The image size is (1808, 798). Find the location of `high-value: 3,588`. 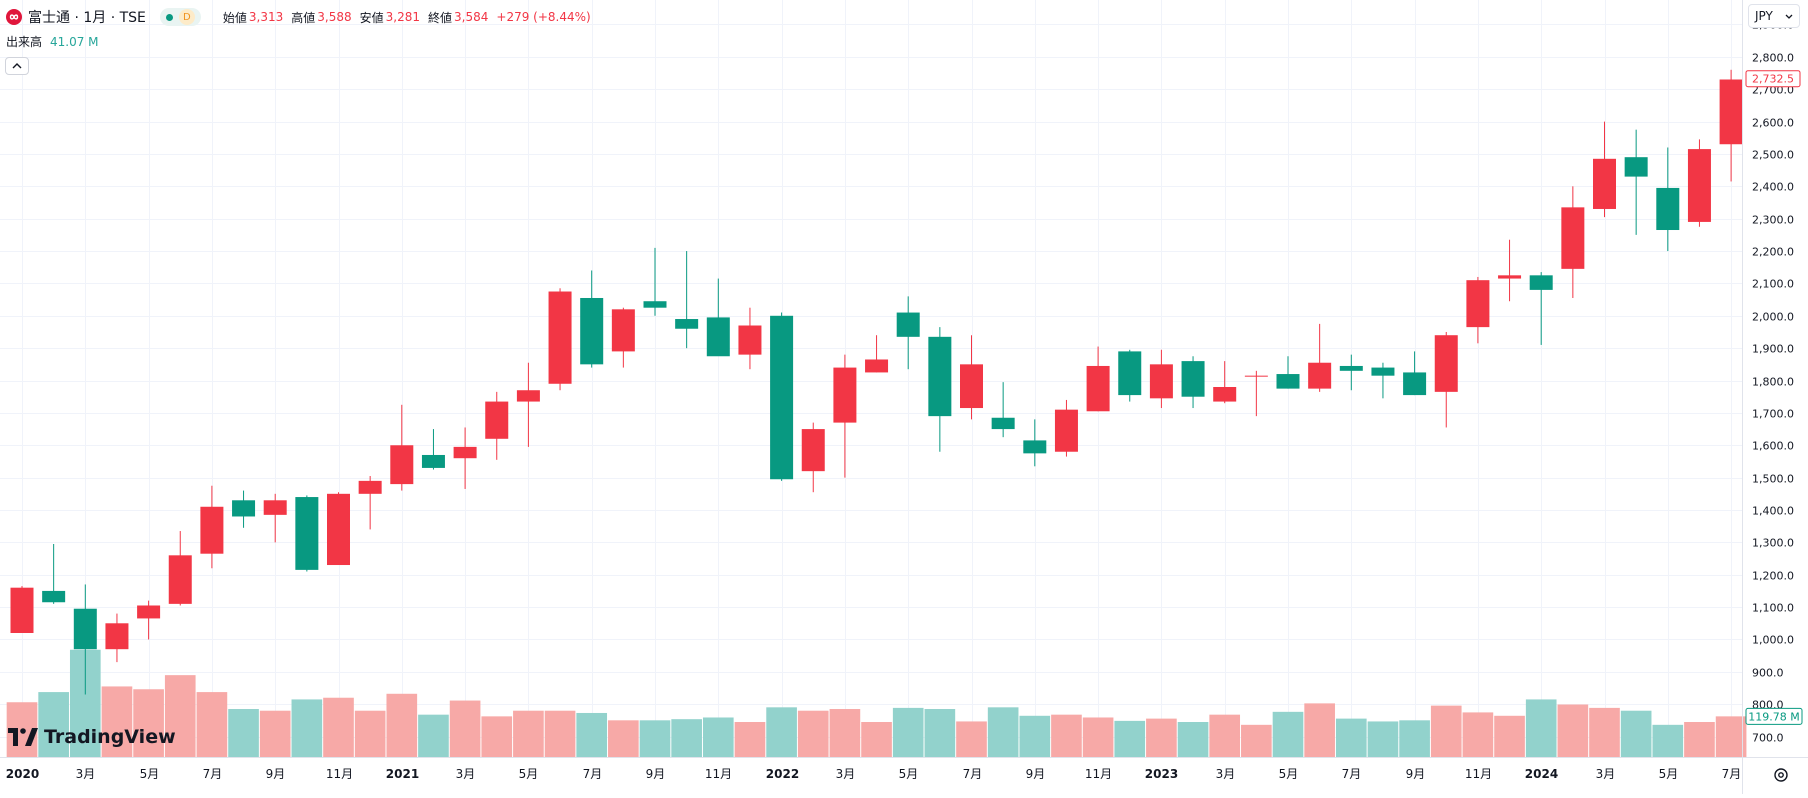

high-value: 3,588 is located at coordinates (334, 17).